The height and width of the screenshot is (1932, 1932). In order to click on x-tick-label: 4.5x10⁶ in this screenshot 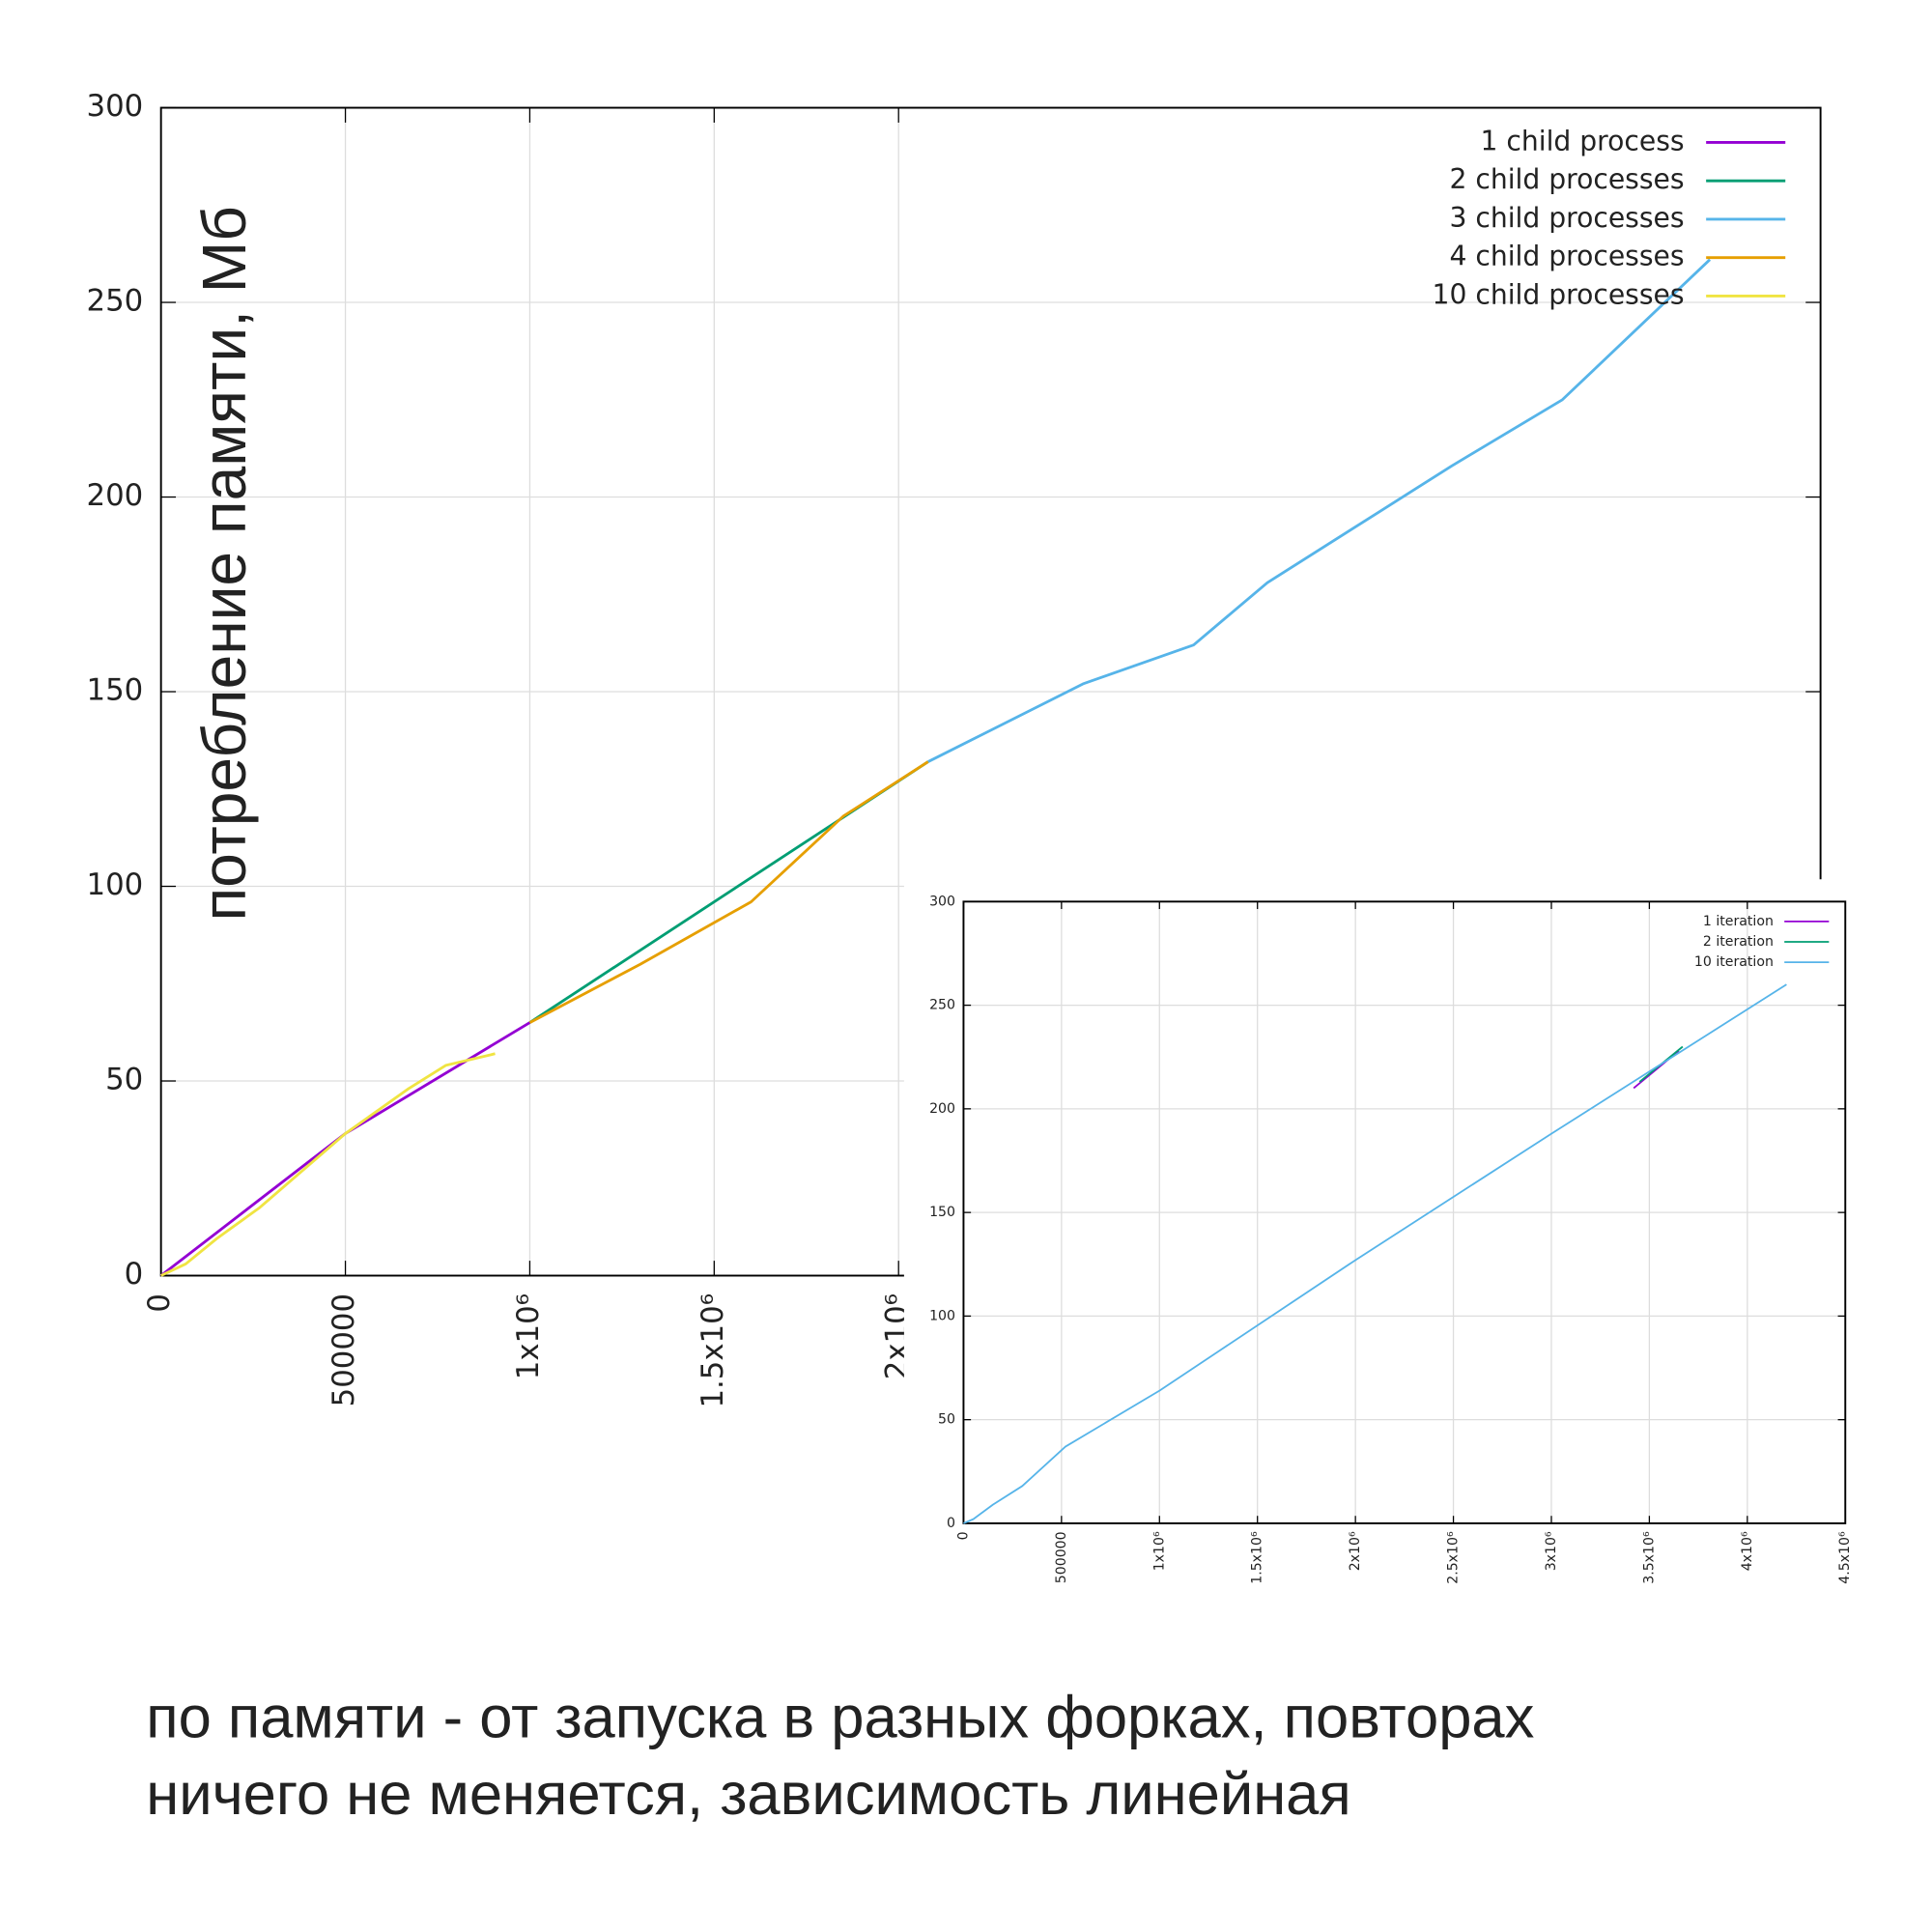, I will do `click(1845, 1557)`.